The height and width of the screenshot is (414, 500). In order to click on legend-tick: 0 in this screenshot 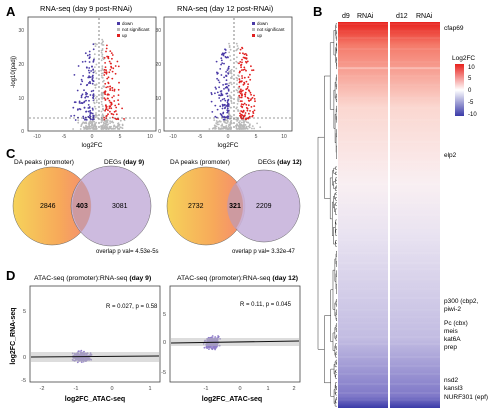, I will do `click(470, 91)`.